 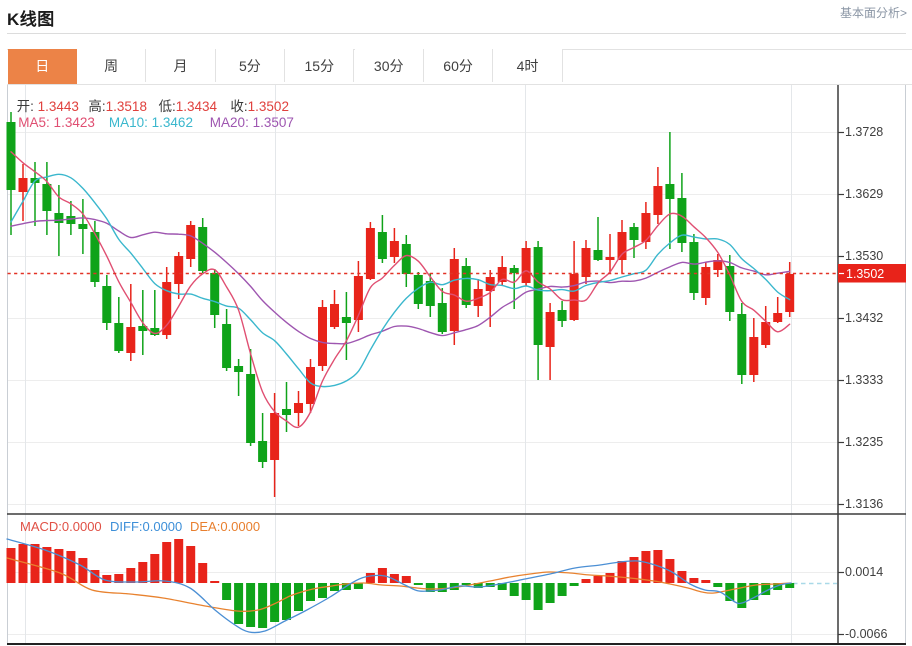 I want to click on svg-text: 1.3728, so click(x=864, y=132).